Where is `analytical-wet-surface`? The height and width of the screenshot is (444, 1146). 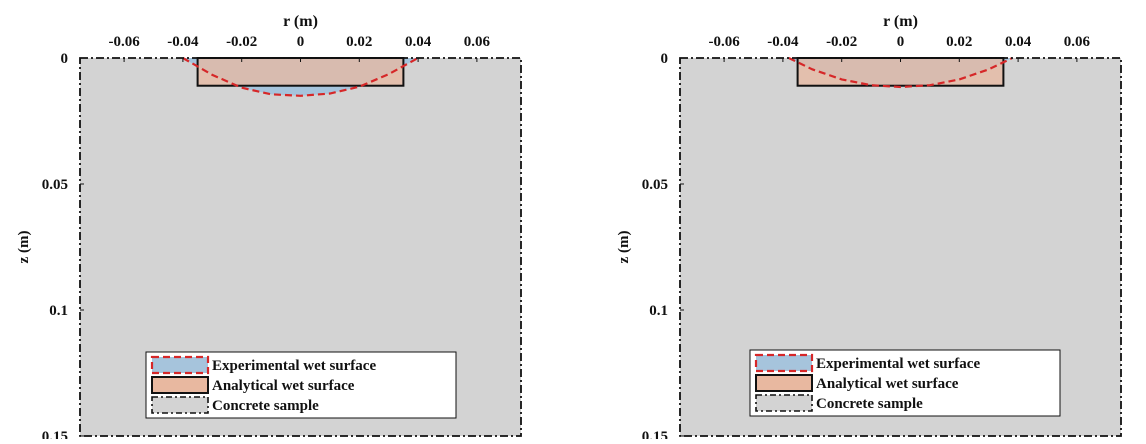
analytical-wet-surface is located at coordinates (900, 72).